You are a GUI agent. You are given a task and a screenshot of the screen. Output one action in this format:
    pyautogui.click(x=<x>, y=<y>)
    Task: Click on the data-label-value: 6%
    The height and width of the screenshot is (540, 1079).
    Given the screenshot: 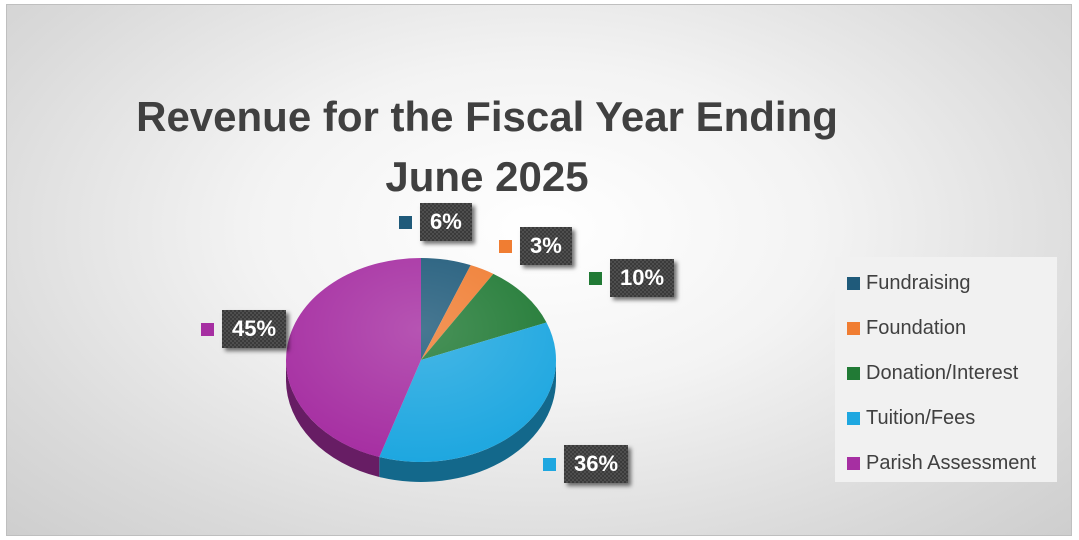 What is the action you would take?
    pyautogui.click(x=446, y=222)
    